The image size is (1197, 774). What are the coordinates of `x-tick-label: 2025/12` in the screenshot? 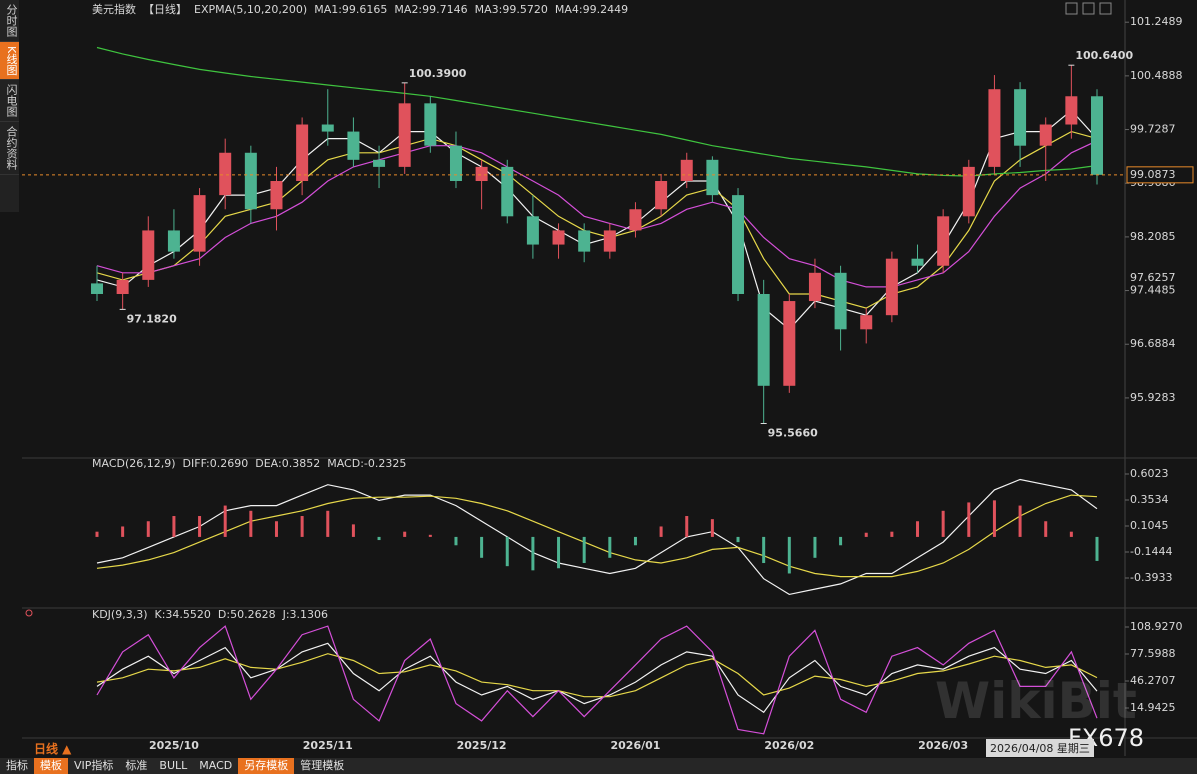 It's located at (482, 745).